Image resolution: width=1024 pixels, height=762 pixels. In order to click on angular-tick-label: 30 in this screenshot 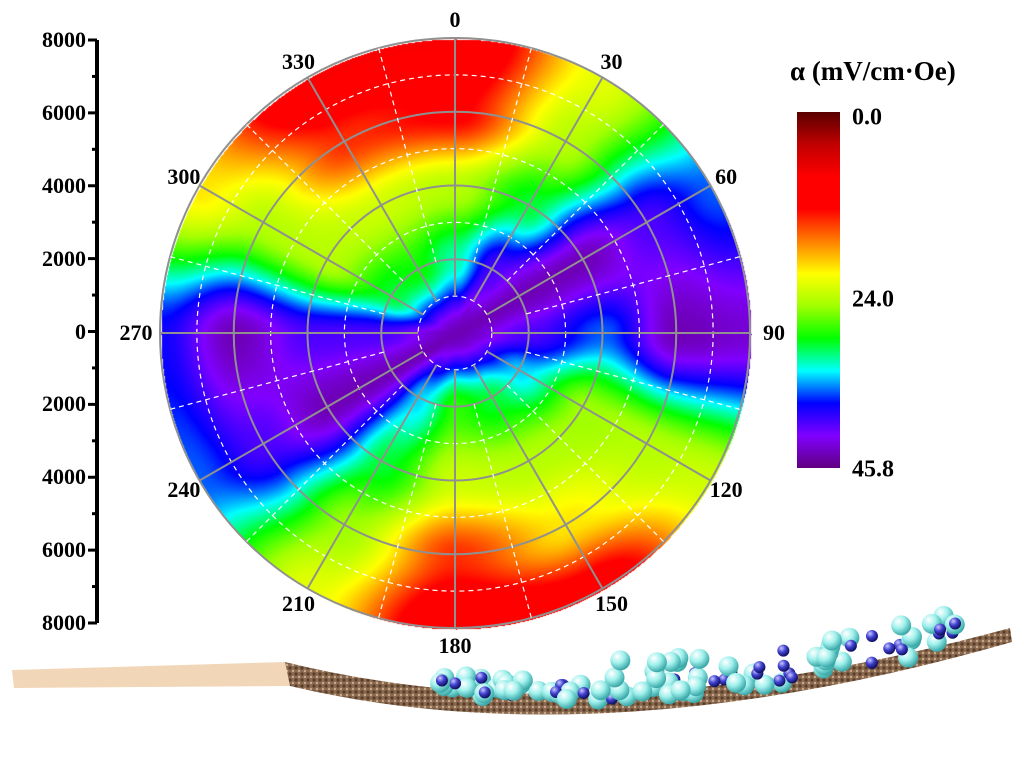, I will do `click(611, 61)`.